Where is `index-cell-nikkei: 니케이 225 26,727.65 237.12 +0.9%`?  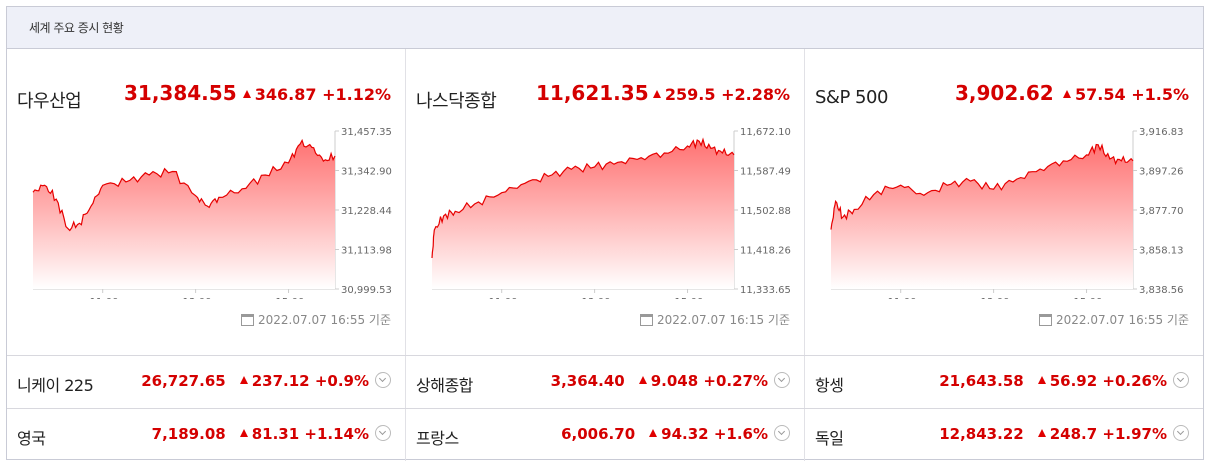
index-cell-nikkei: 니케이 225 26,727.65 237.12 +0.9% is located at coordinates (206, 382).